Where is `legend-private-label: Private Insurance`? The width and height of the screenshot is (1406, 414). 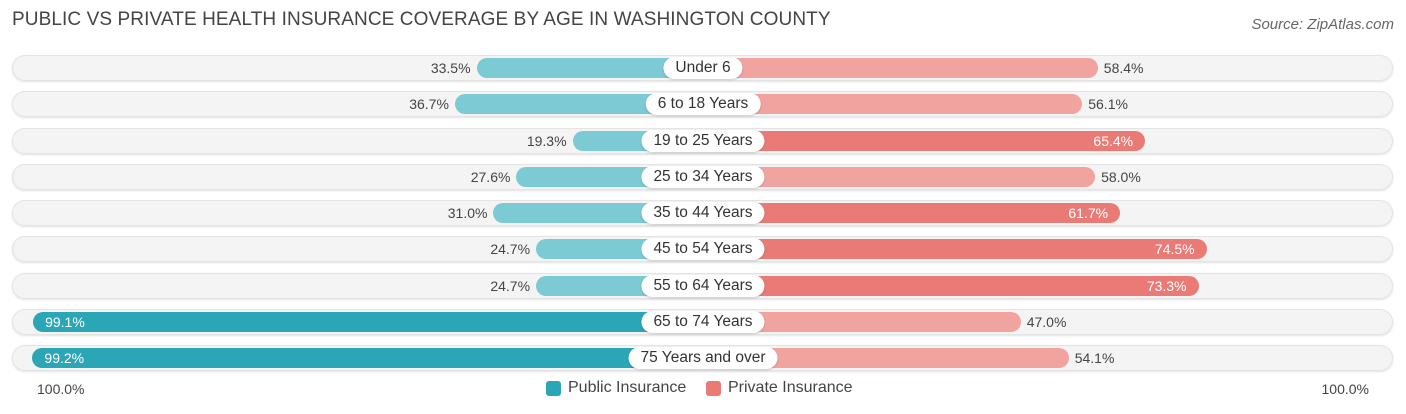 legend-private-label: Private Insurance is located at coordinates (790, 387).